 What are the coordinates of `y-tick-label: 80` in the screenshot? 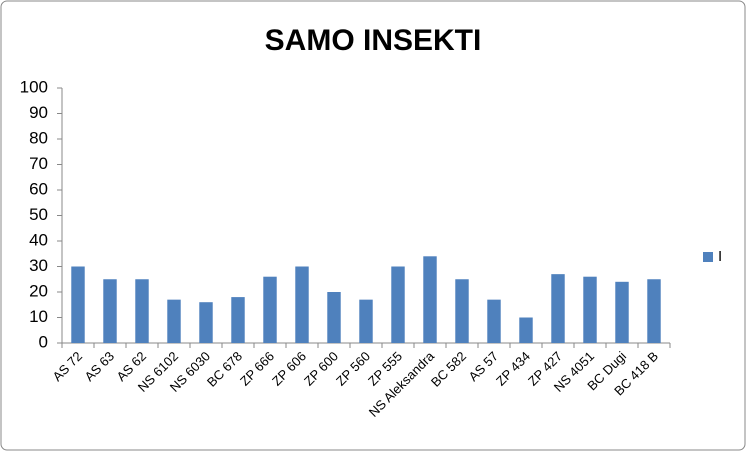 It's located at (38, 137).